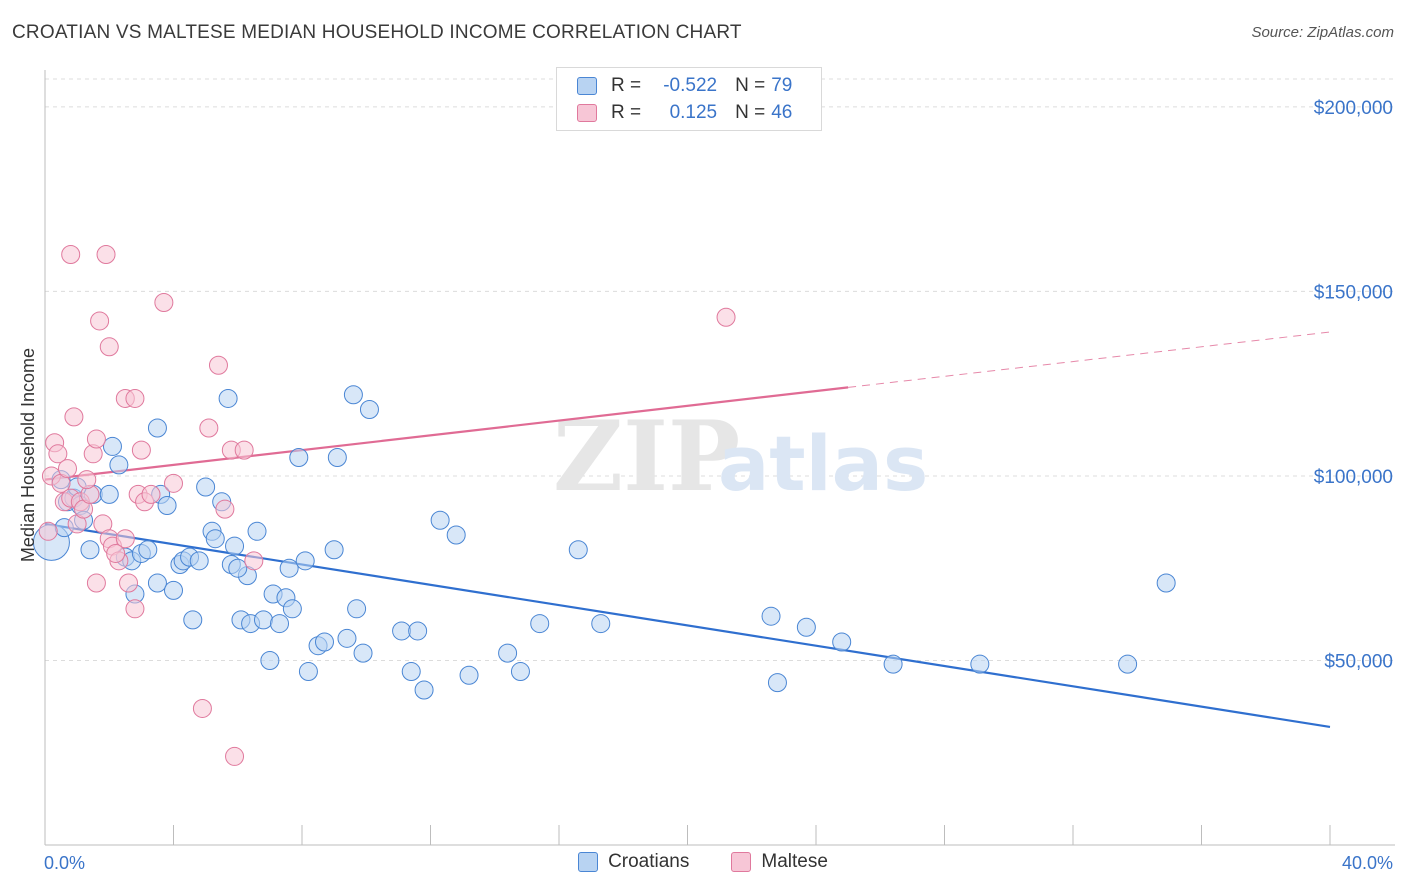 The height and width of the screenshot is (892, 1406). I want to click on trend-line-maltese-solid, so click(446, 433).